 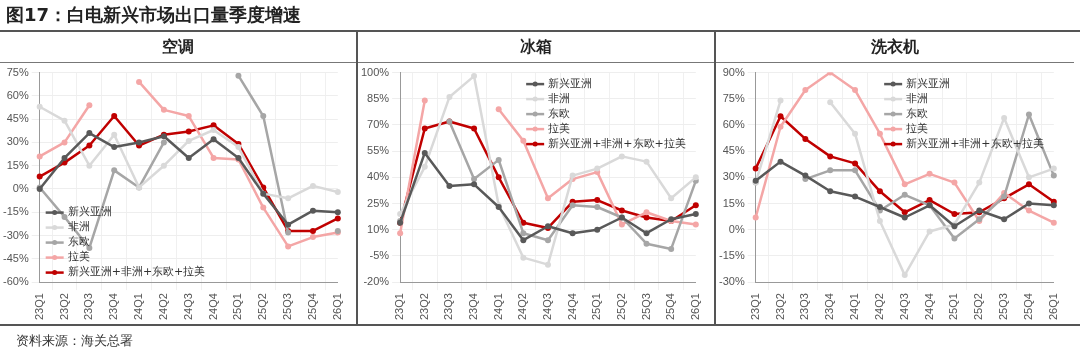 I want to click on y-tick-label: 0%, so click(x=736, y=228).